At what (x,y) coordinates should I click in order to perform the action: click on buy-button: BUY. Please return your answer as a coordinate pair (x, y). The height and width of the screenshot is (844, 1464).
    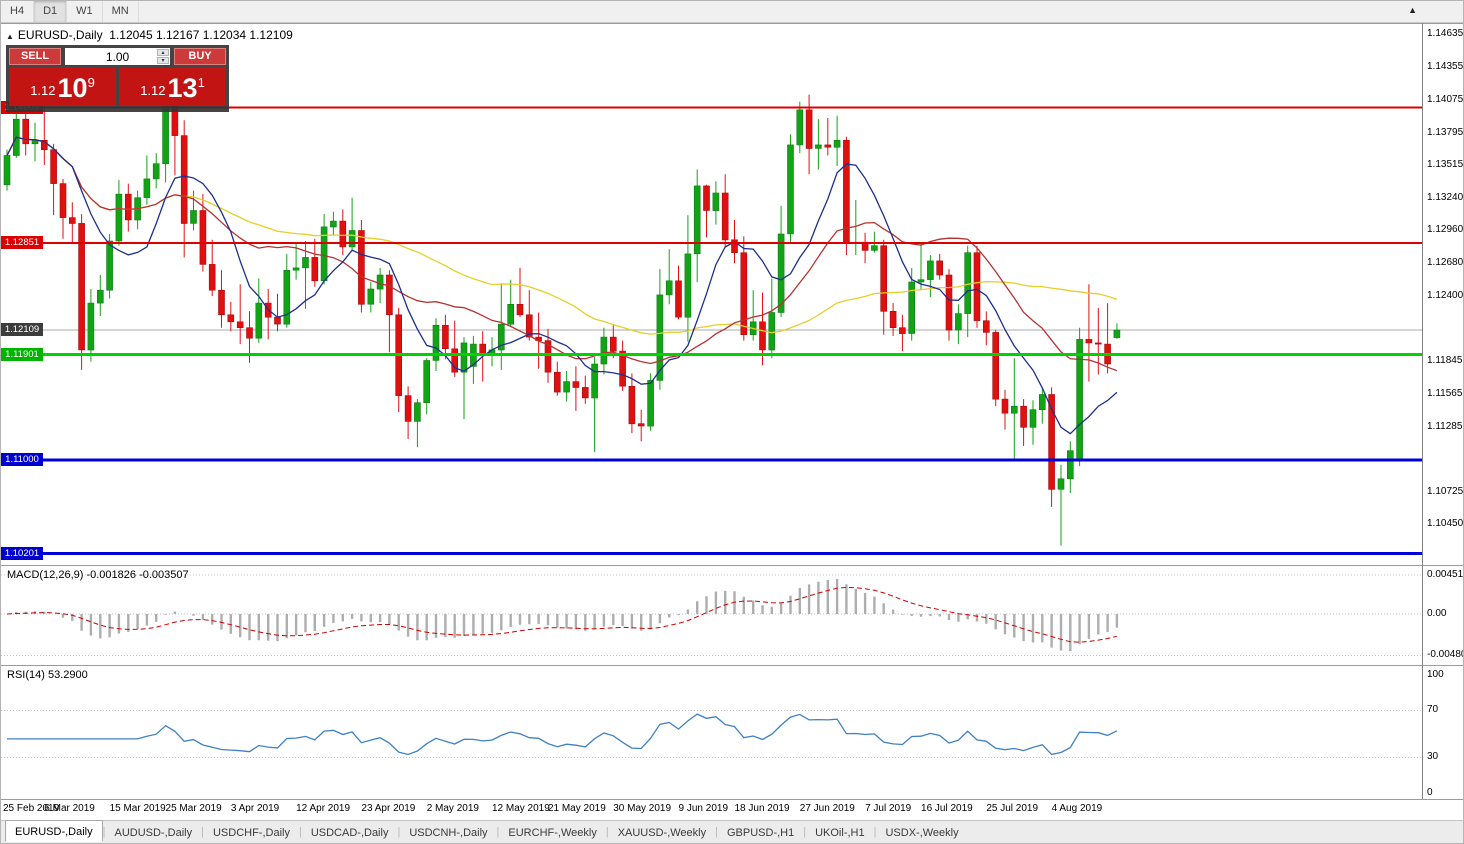
    Looking at the image, I should click on (200, 56).